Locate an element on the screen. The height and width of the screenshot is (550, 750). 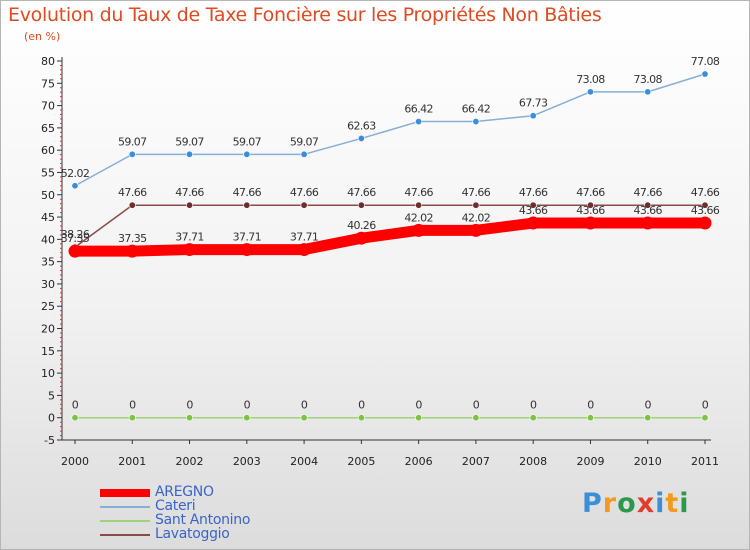
data-label-cateri: 62.63 is located at coordinates (361, 125).